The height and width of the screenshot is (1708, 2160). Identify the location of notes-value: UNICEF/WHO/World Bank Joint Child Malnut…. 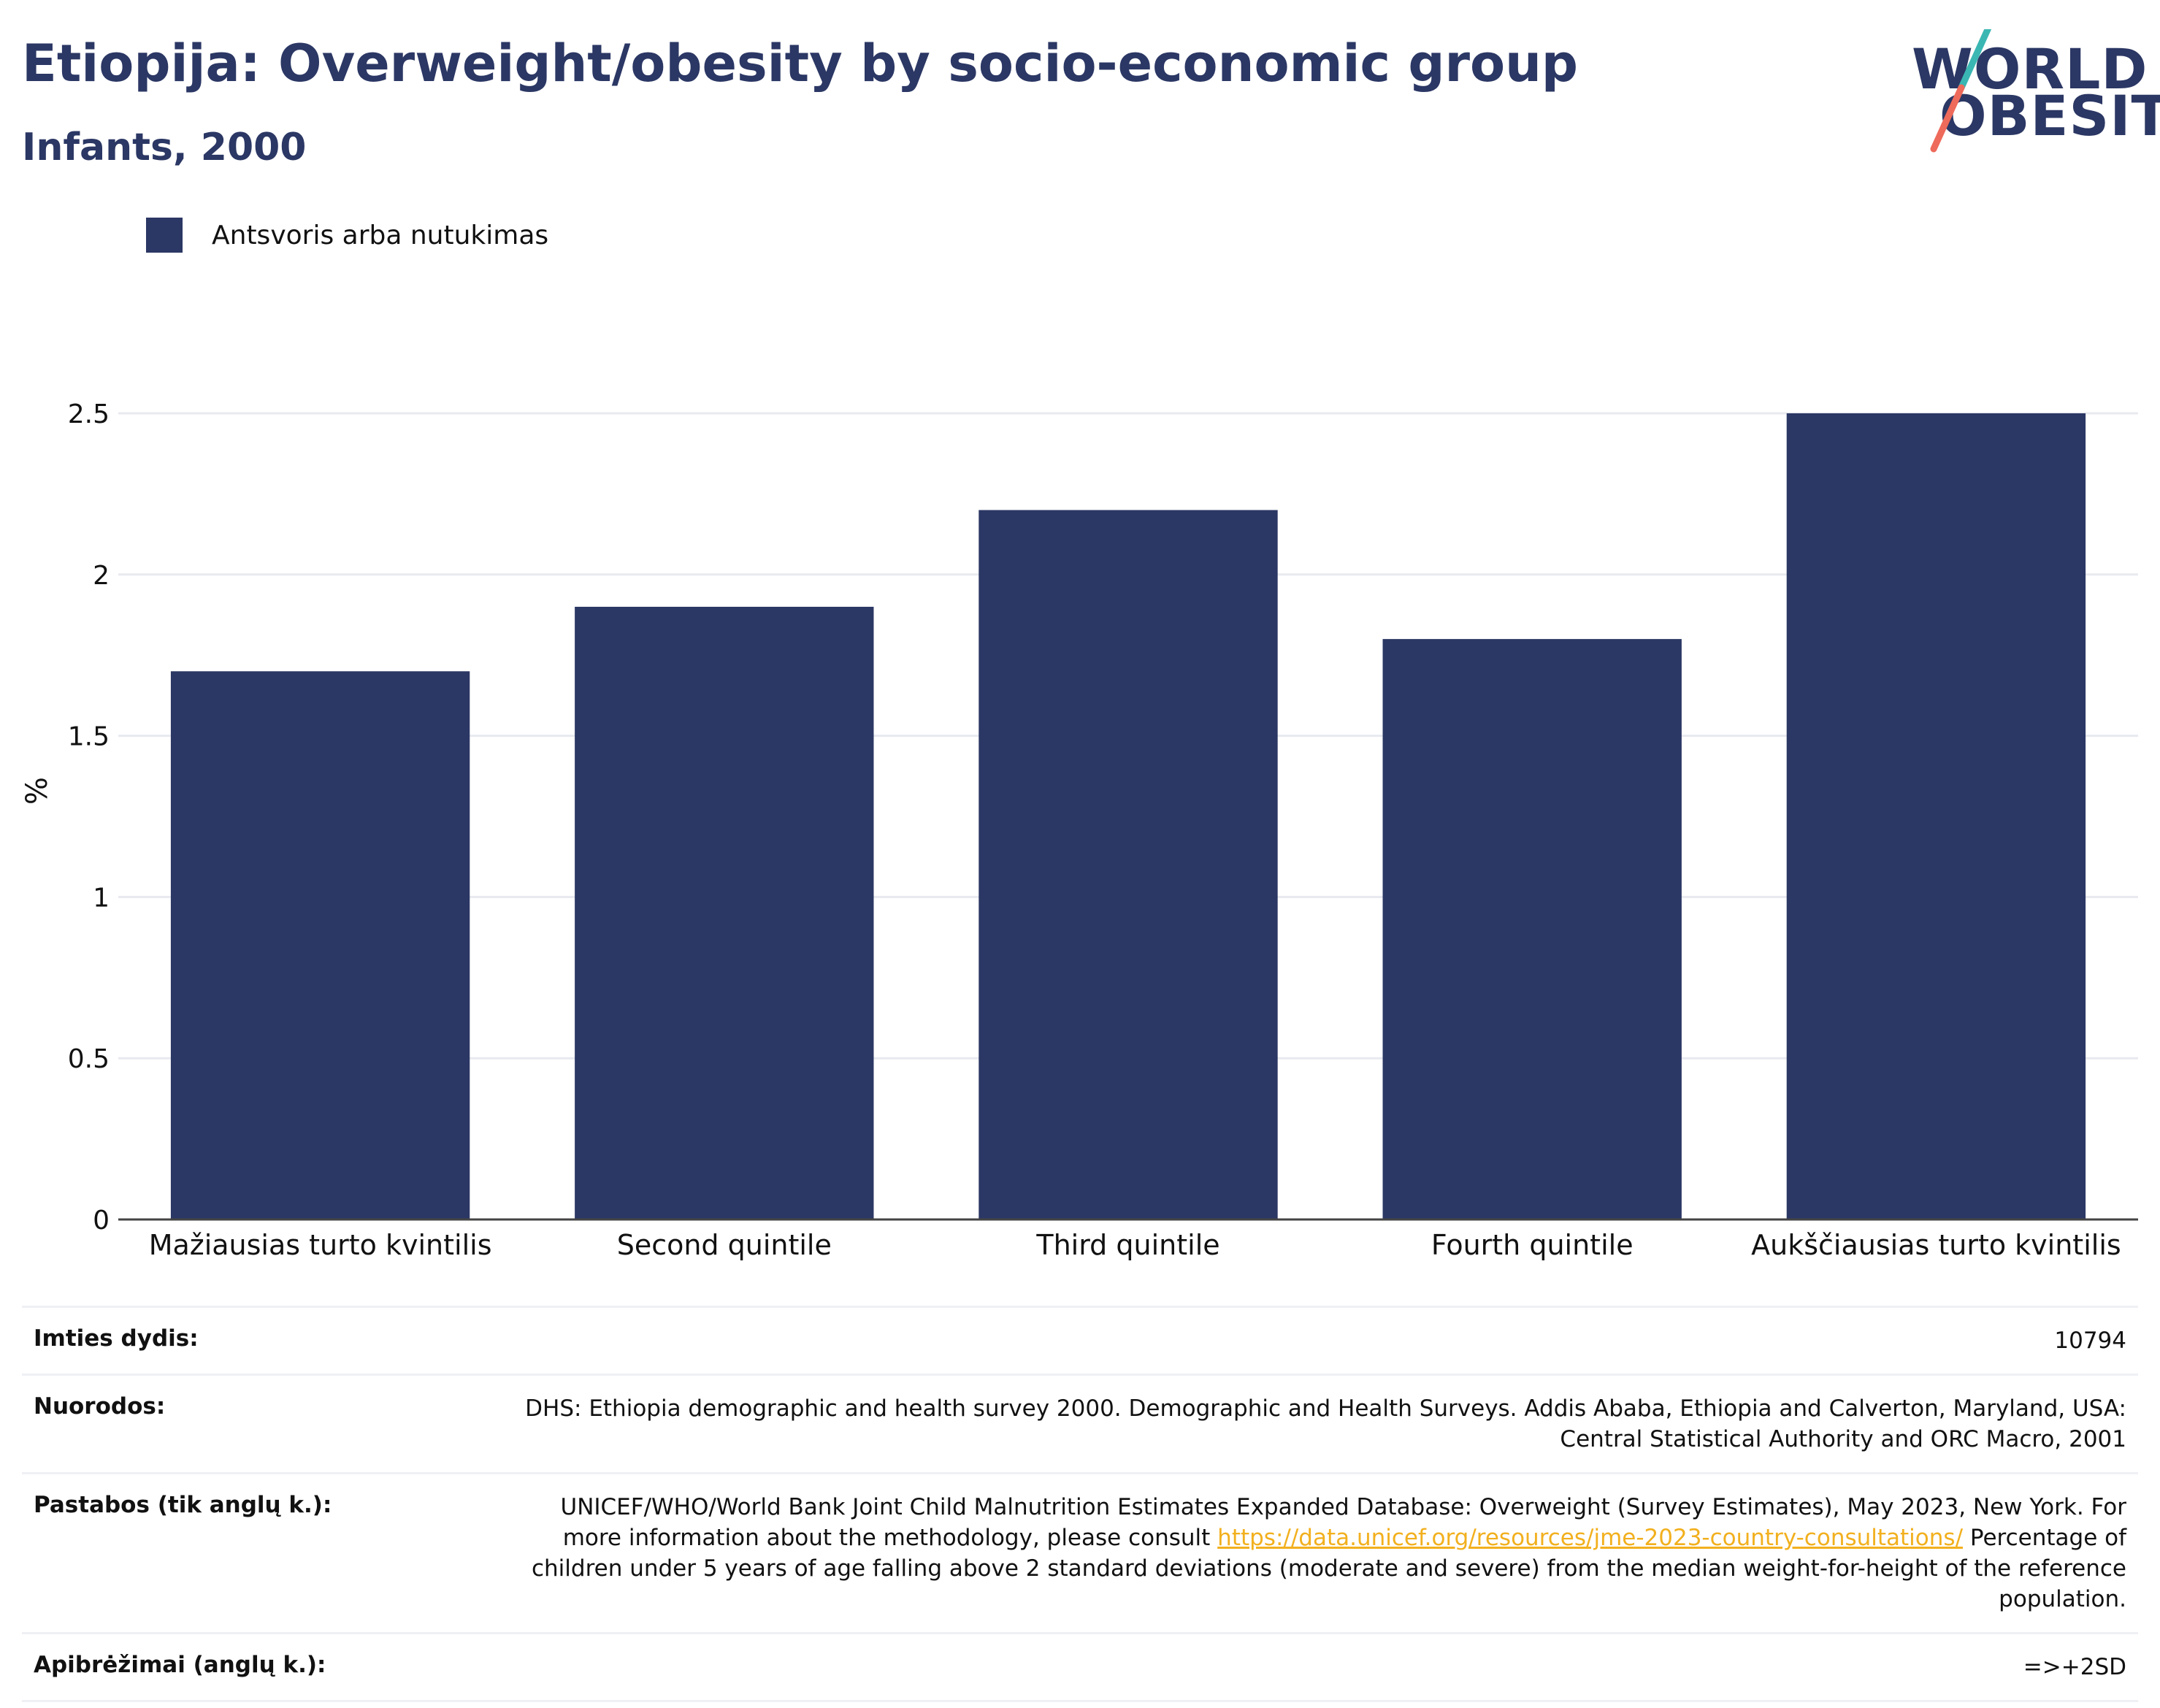
(1323, 1553).